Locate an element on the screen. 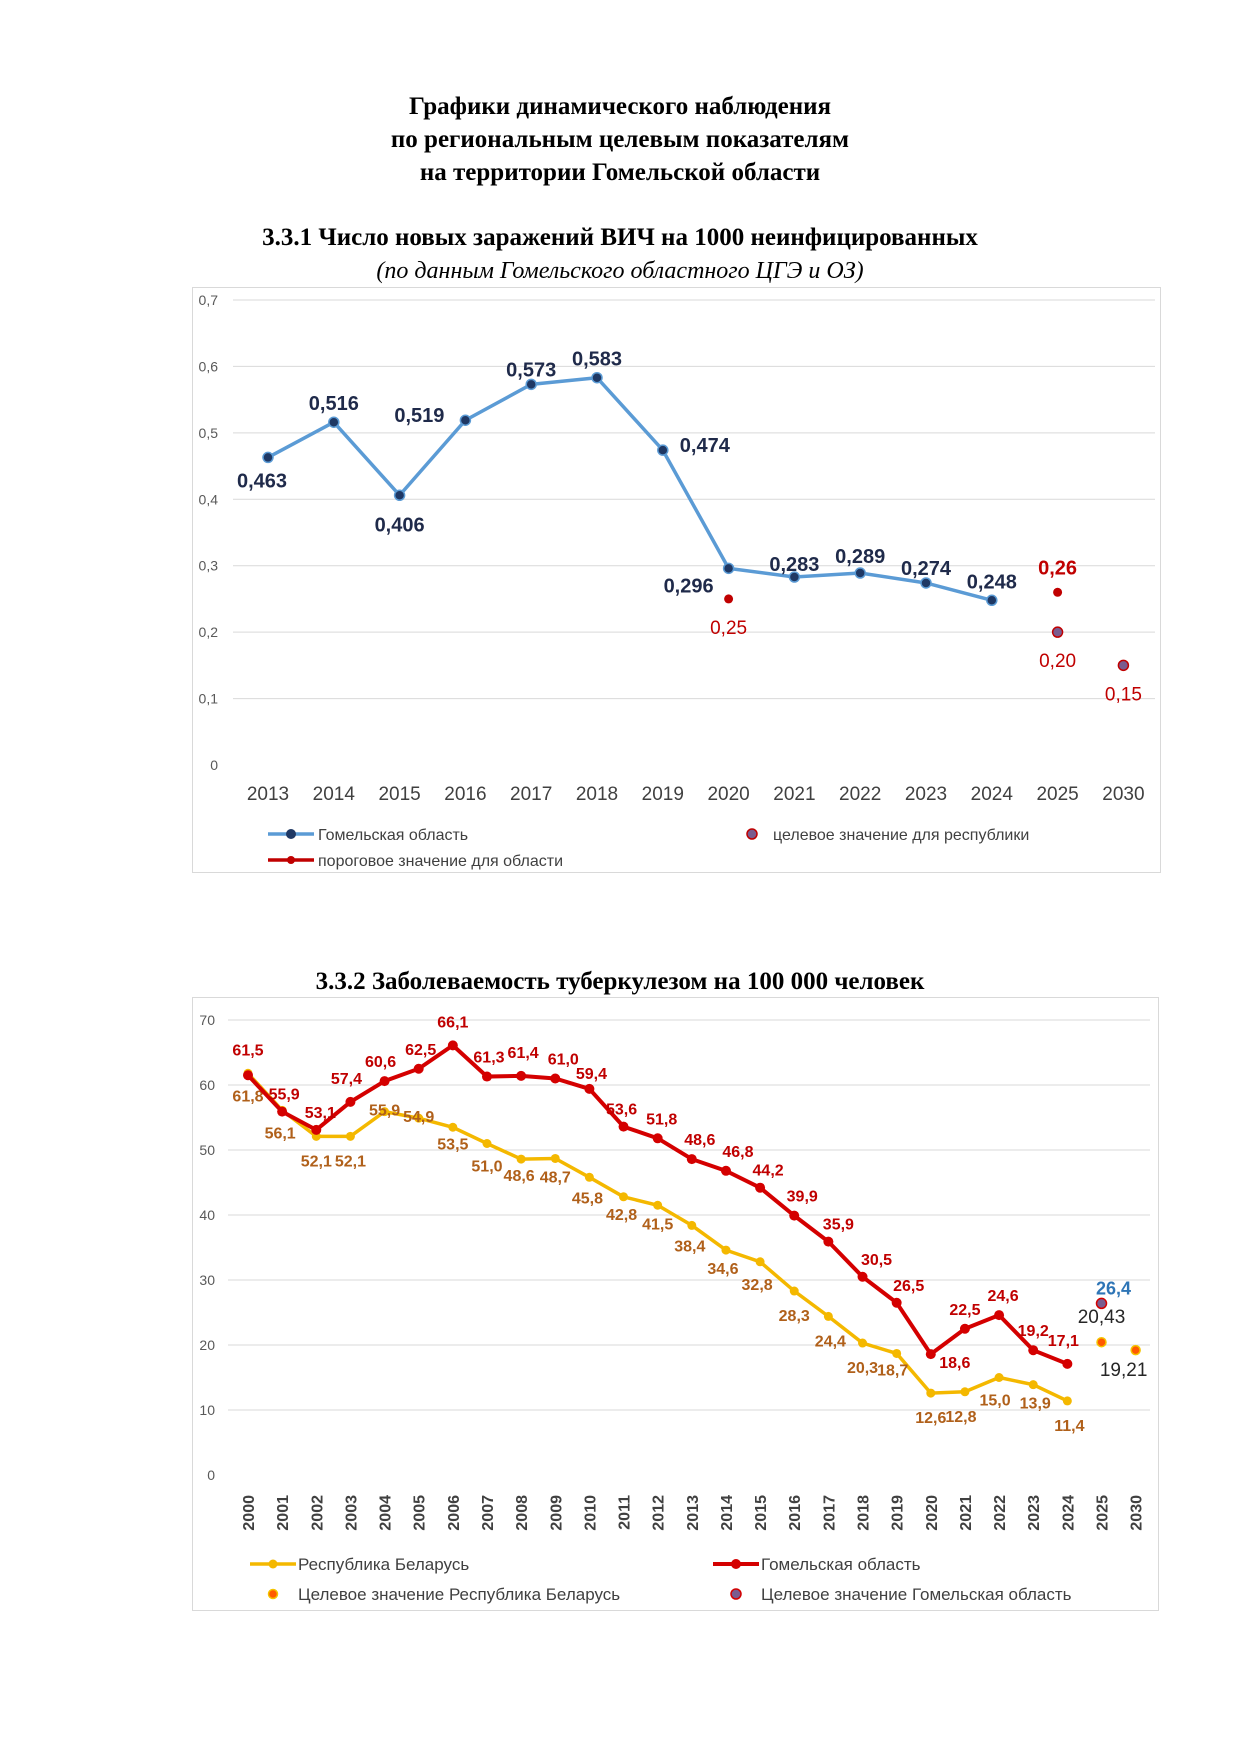 The height and width of the screenshot is (1754, 1240). tb-gomel-data-label: 61,3 is located at coordinates (488, 1058).